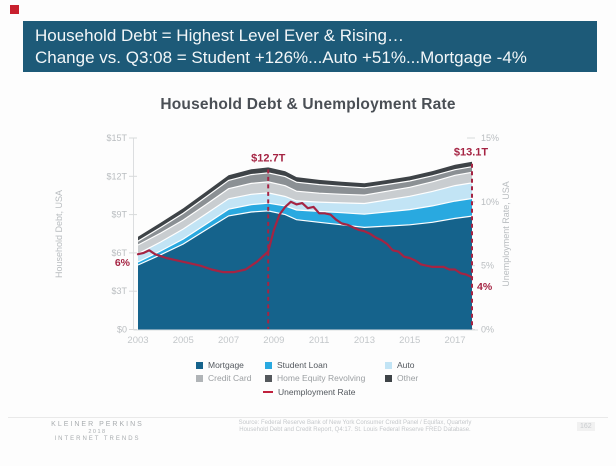 Image resolution: width=616 pixels, height=466 pixels. What do you see at coordinates (59, 234) in the screenshot?
I see `left-axis-title: Household Debt, USA` at bounding box center [59, 234].